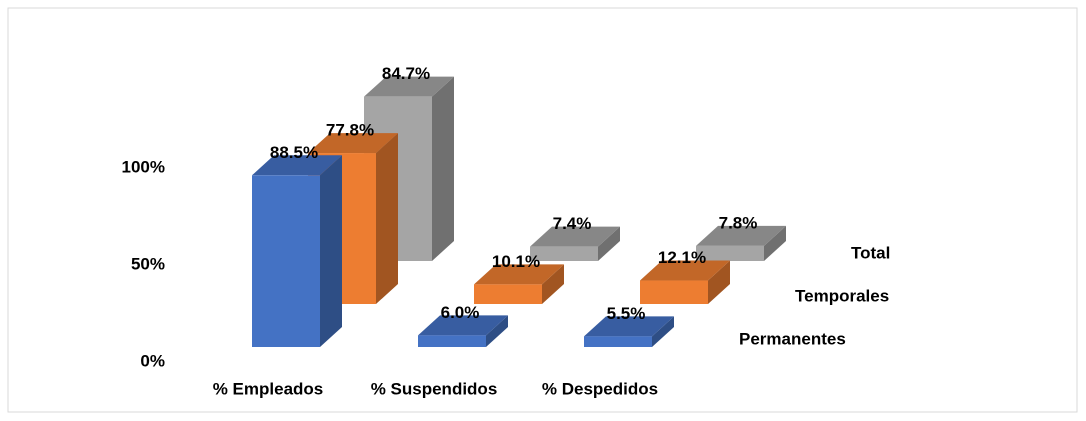 The height and width of the screenshot is (421, 1086). I want to click on x-tick-label: % Suspendidos, so click(434, 388).